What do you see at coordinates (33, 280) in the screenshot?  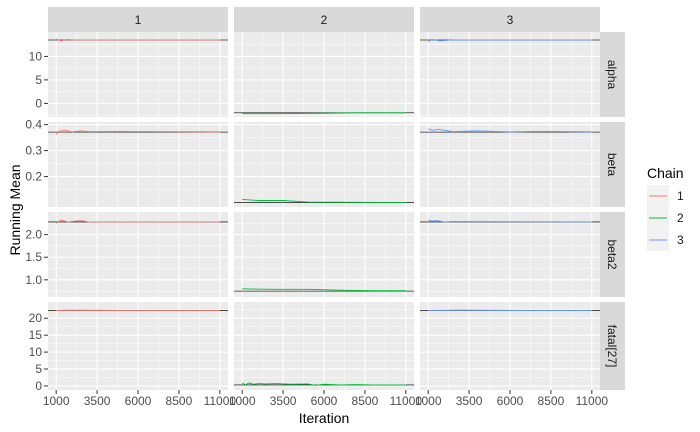 I see `y-tick-label: 1.0` at bounding box center [33, 280].